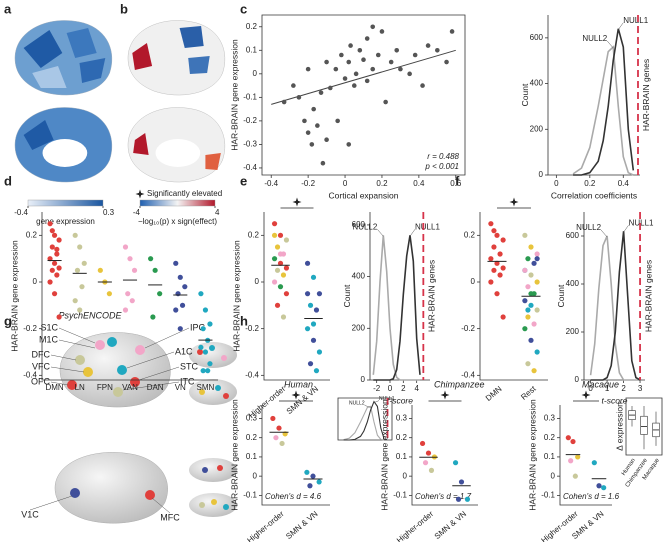 Image resolution: width=667 pixels, height=542 pixels. Describe the element at coordinates (80, 387) in the screenshot. I see `x-tick-label: LN` at that location.